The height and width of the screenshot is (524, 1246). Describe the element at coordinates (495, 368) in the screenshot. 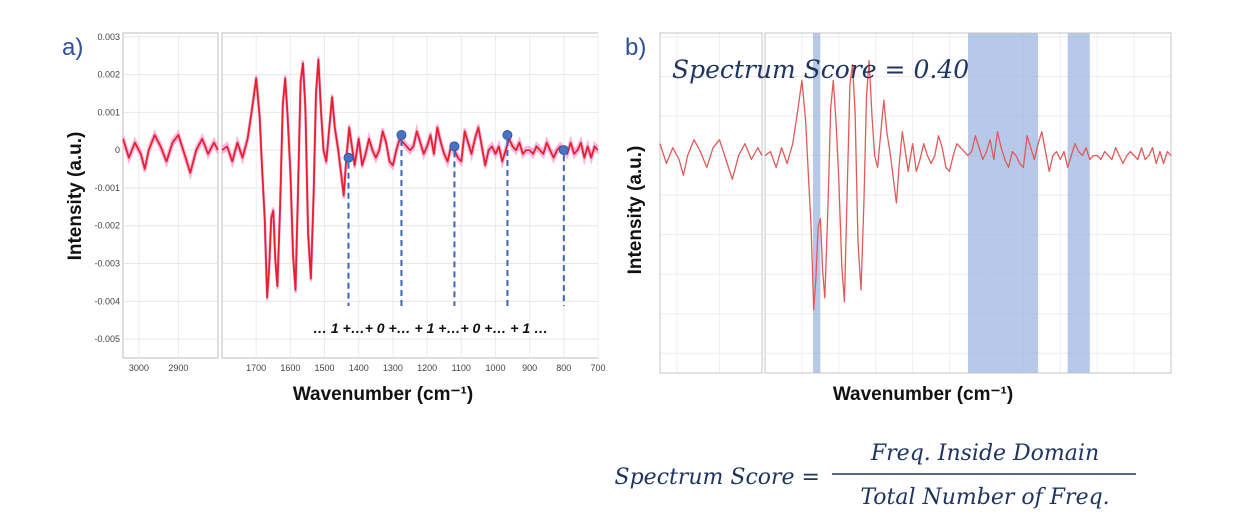

I see `panel-a-x-tick-label: 1000` at that location.